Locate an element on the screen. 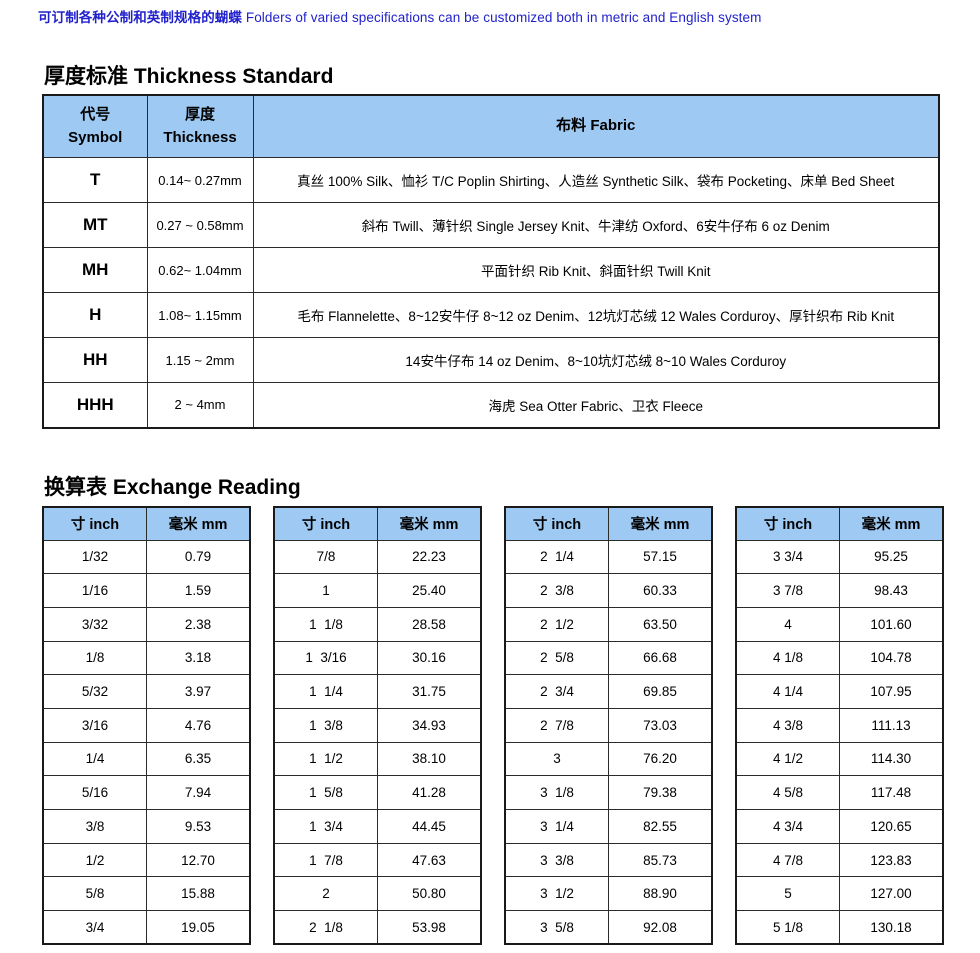 This screenshot has width=980, height=953. table-row: 2 3/8 60.33 is located at coordinates (608, 590).